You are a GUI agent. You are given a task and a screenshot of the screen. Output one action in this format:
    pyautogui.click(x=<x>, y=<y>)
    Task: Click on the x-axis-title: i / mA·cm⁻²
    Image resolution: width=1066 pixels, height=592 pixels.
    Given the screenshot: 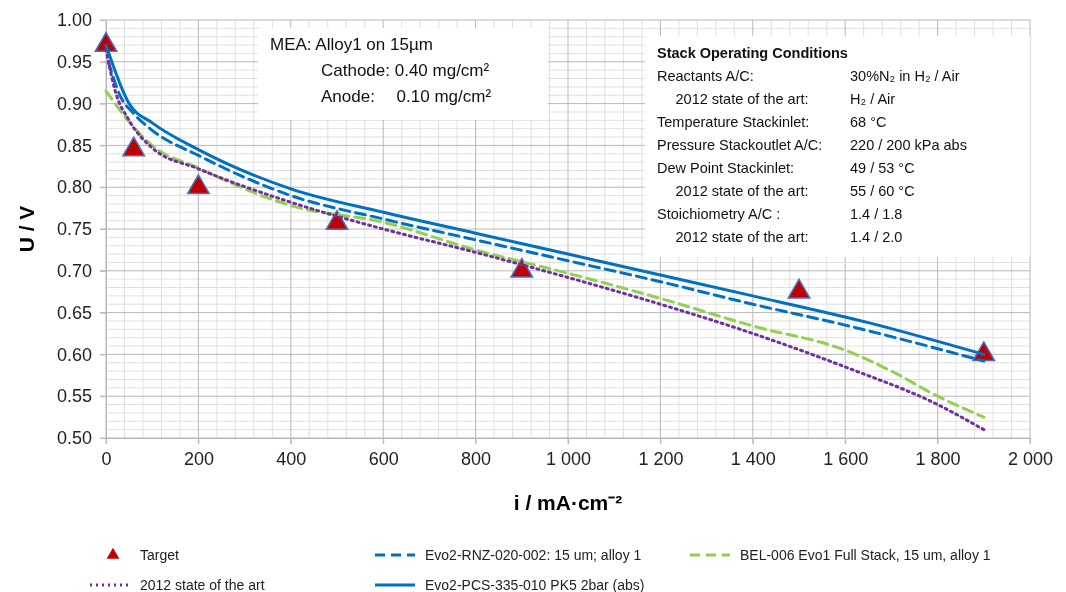 What is the action you would take?
    pyautogui.click(x=568, y=502)
    